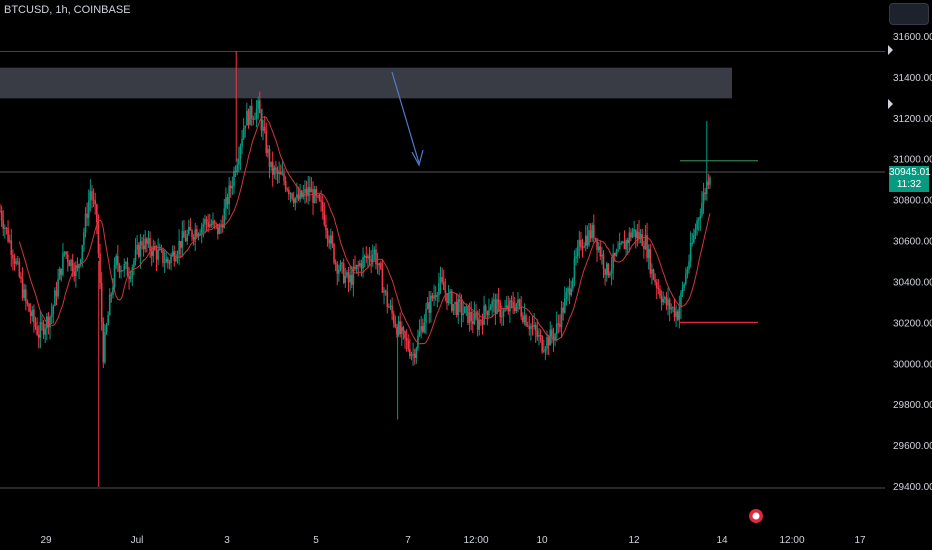 This screenshot has height=550, width=932. I want to click on chart-title: BTCUSD, 1h, COINBASE, so click(67, 10).